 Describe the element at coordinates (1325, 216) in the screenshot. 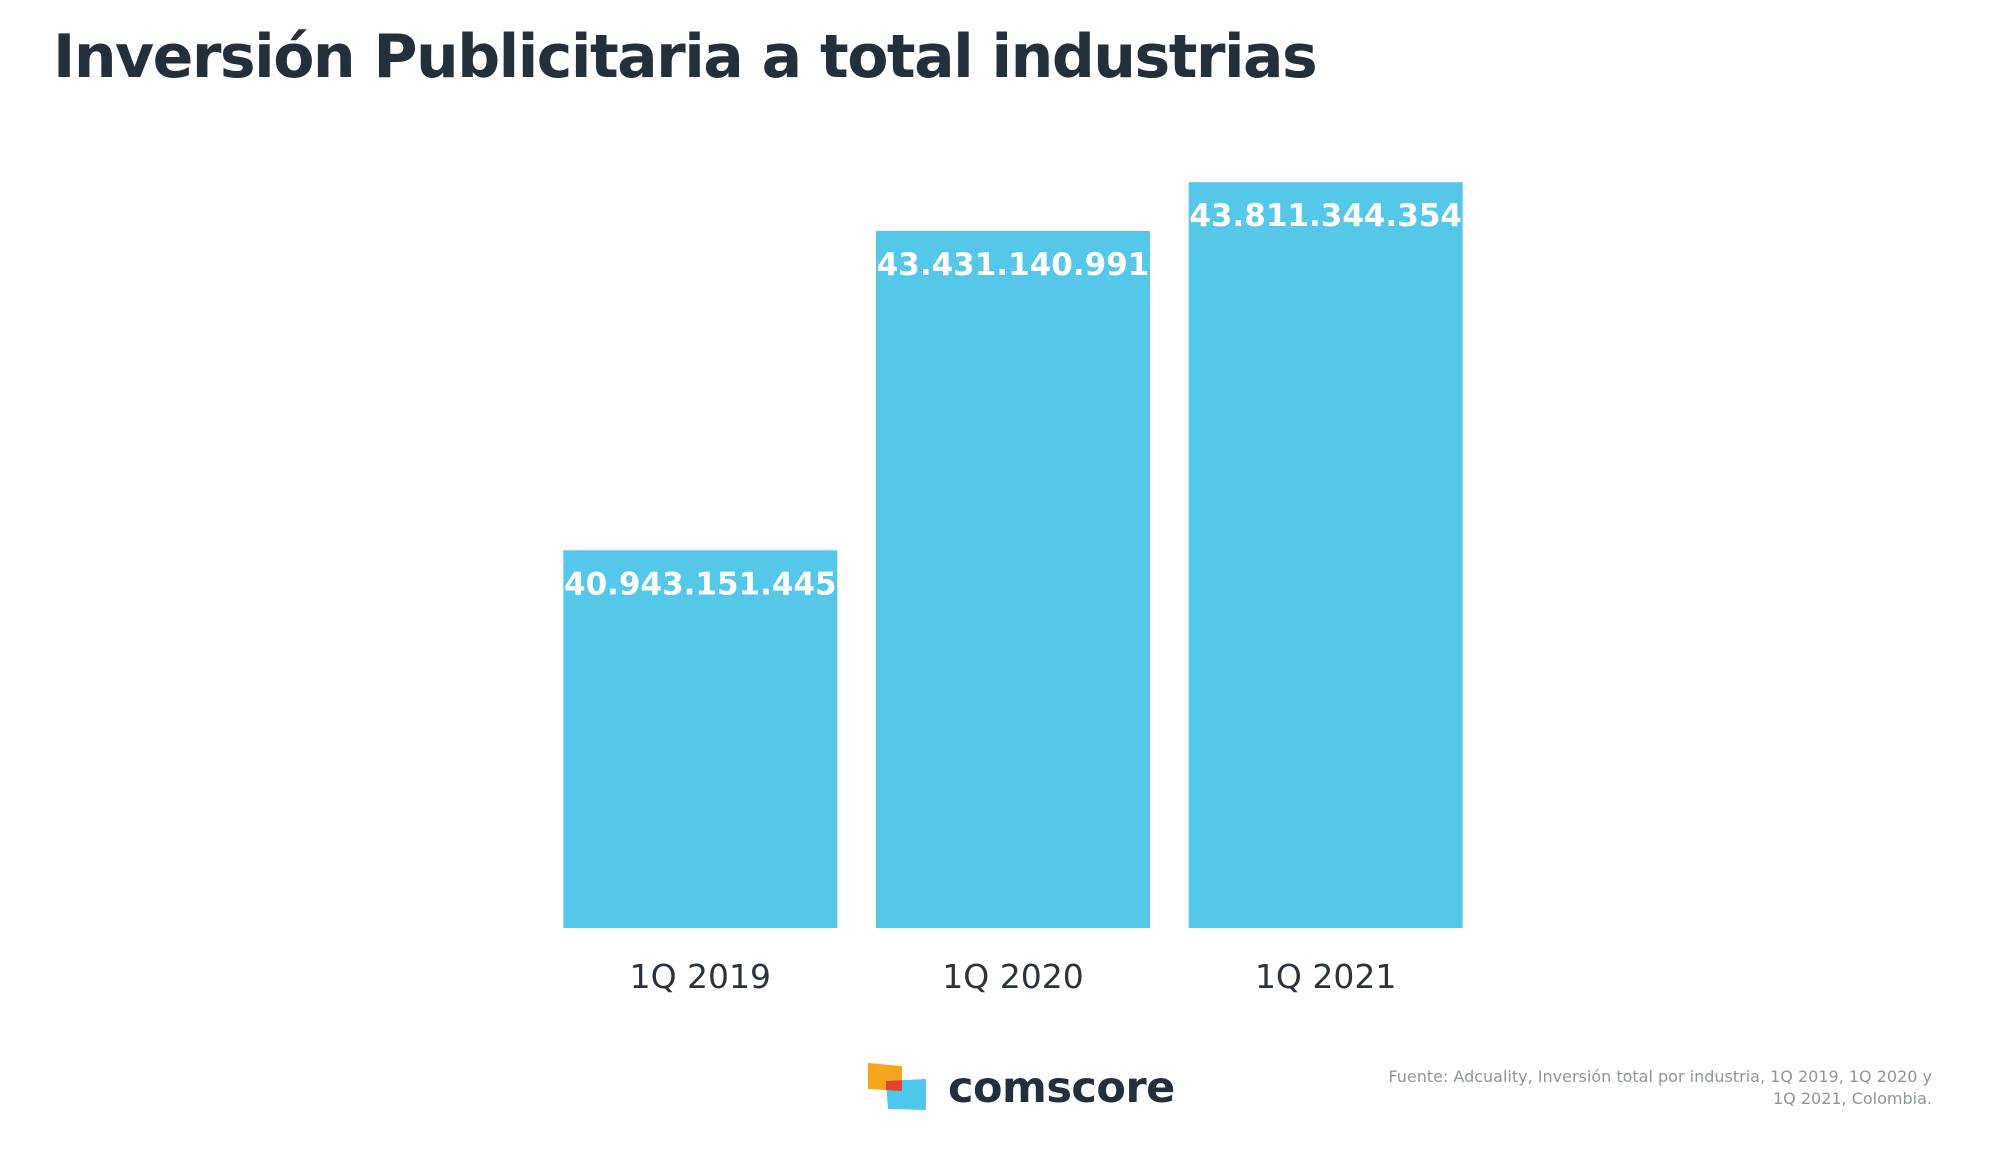

I see `bar-value-label: 43.811.344.354` at that location.